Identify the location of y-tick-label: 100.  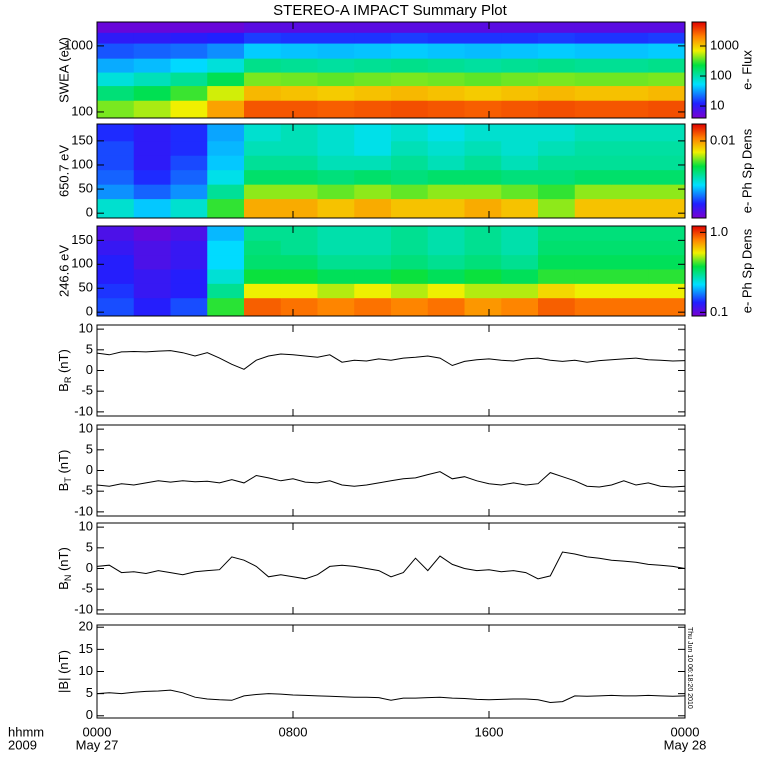
(82, 163).